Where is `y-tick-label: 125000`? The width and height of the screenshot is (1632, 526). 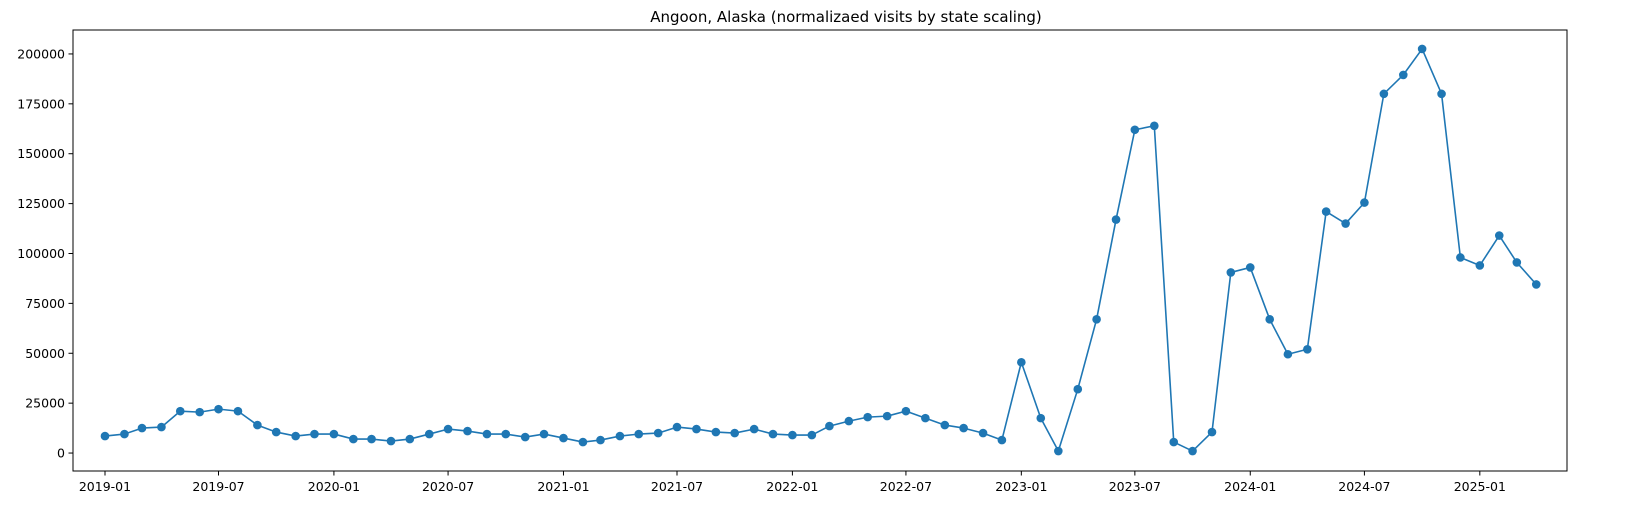
y-tick-label: 125000 is located at coordinates (41, 203).